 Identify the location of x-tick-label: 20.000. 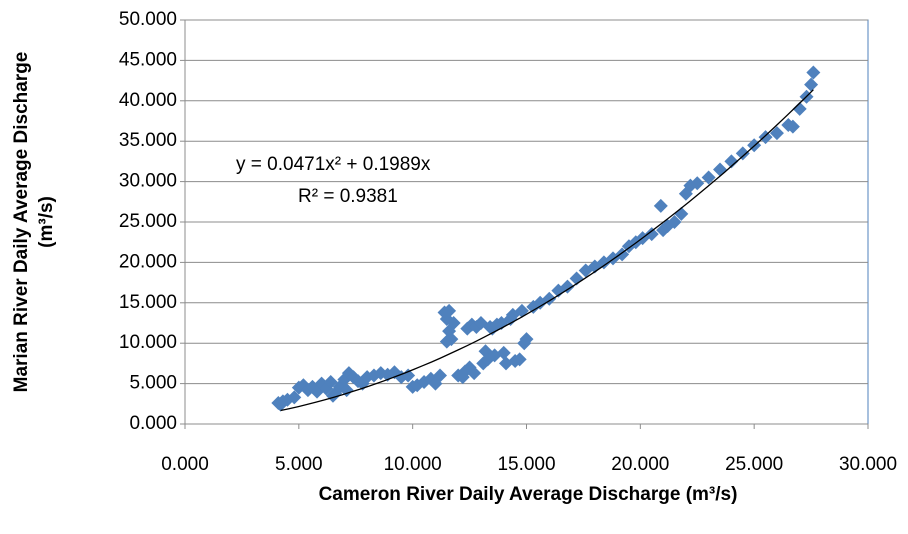
(640, 464).